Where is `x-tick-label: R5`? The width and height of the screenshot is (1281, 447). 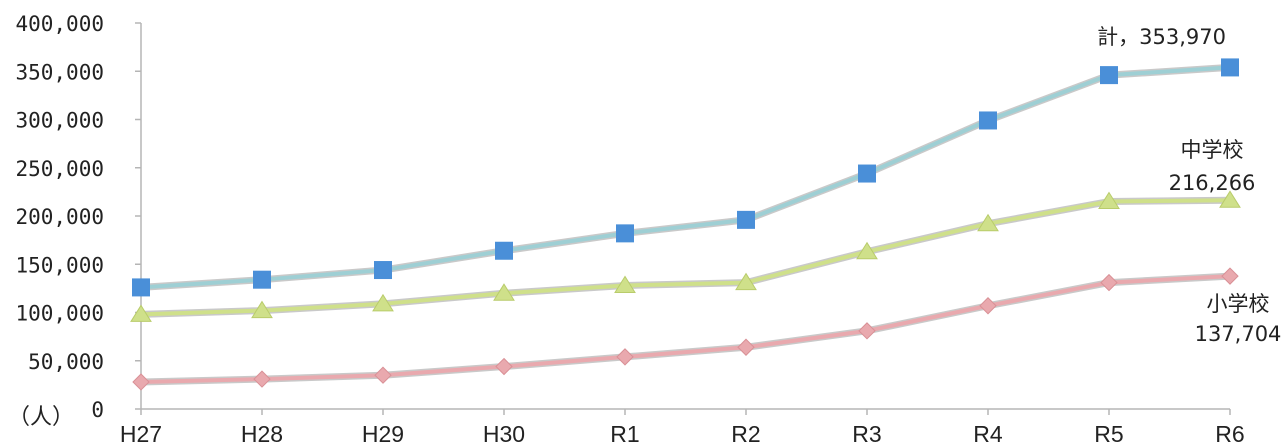
x-tick-label: R5 is located at coordinates (1108, 434).